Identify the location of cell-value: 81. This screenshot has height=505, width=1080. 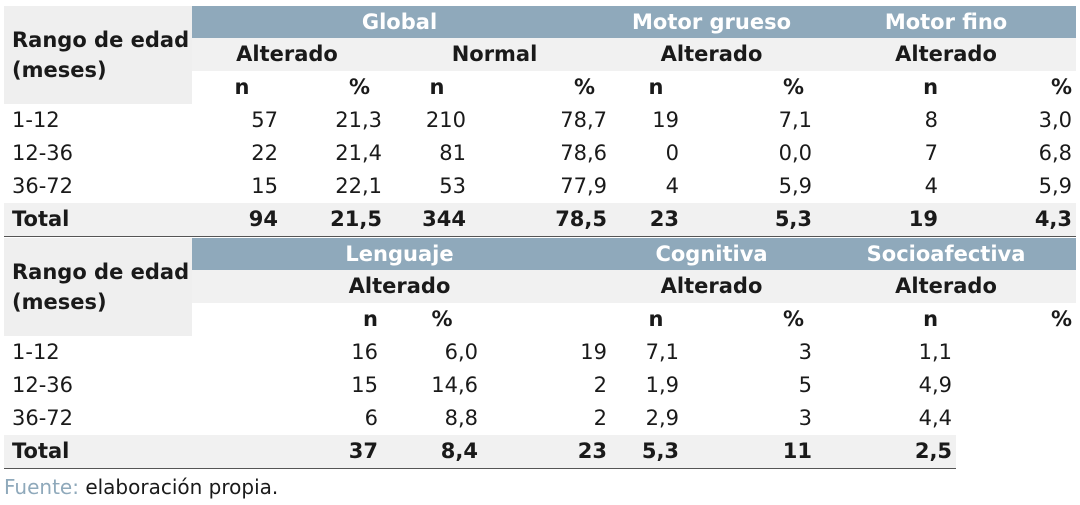
(452, 153).